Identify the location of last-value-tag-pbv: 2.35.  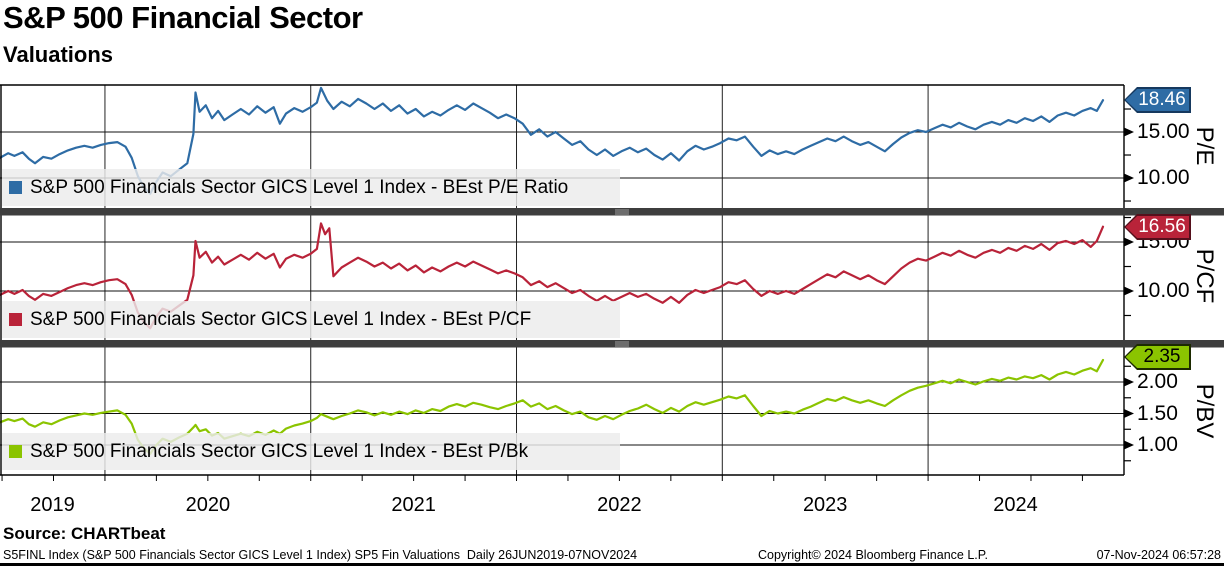
(1157, 357).